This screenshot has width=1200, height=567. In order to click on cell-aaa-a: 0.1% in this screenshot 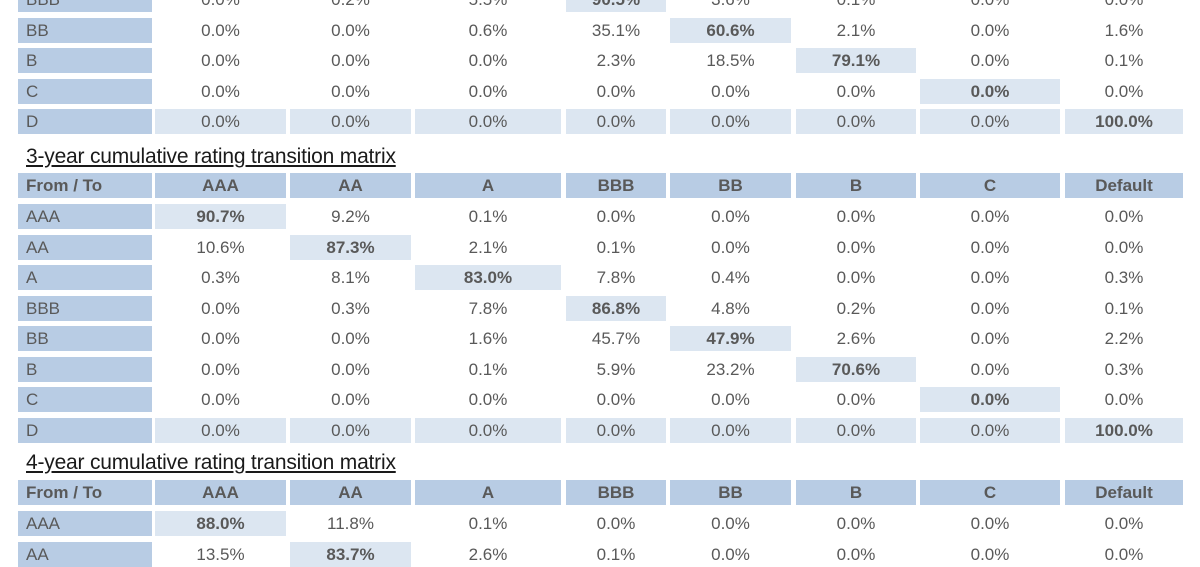, I will do `click(488, 216)`.